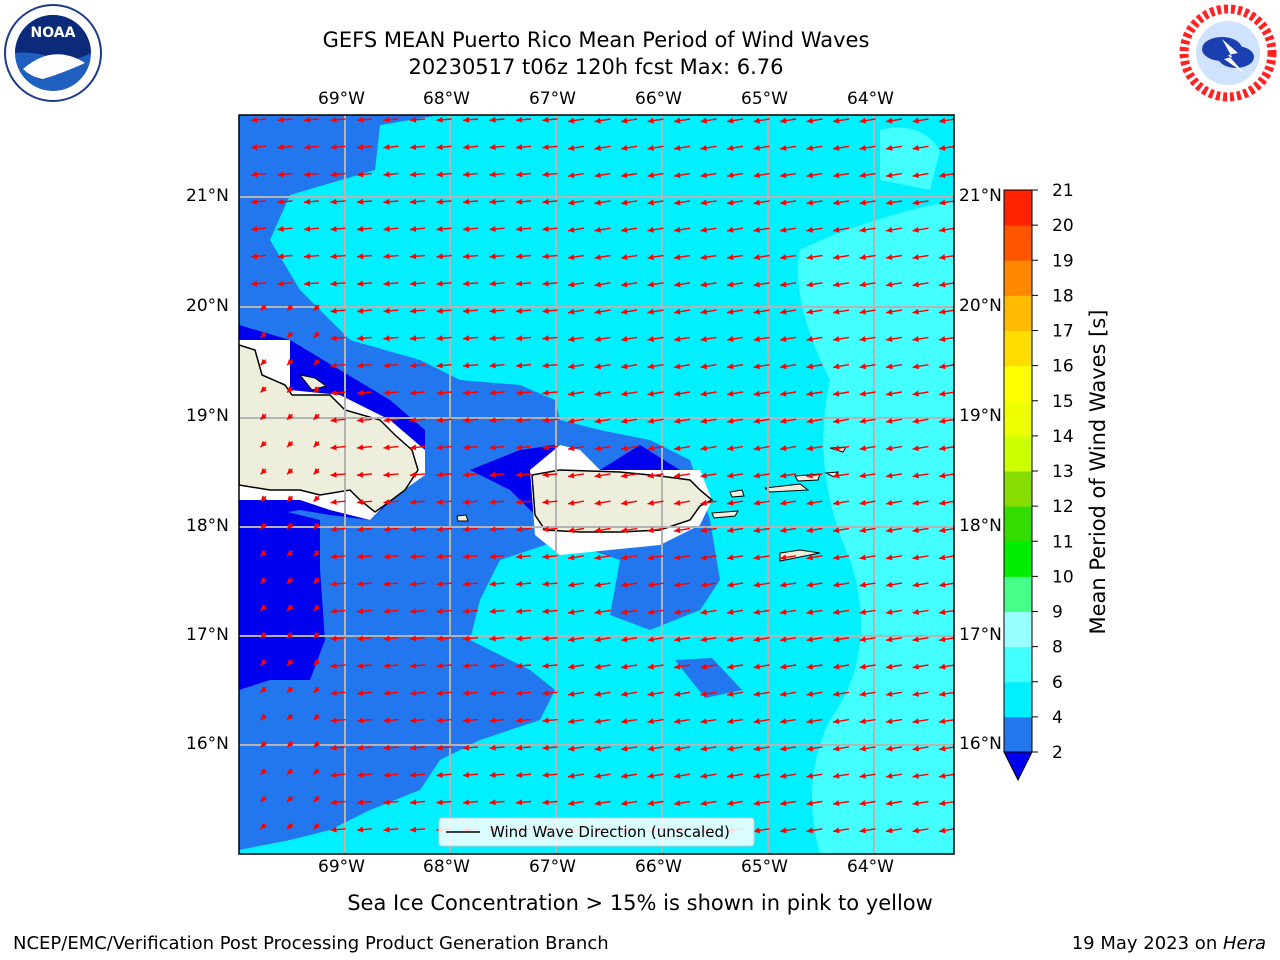  Describe the element at coordinates (980, 744) in the screenshot. I see `lat-label-right: 16°N` at that location.